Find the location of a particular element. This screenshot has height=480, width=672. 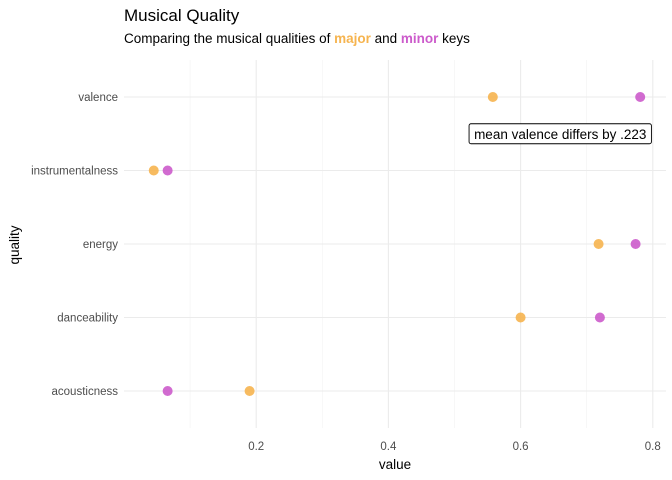

major-point-energy is located at coordinates (598, 244).